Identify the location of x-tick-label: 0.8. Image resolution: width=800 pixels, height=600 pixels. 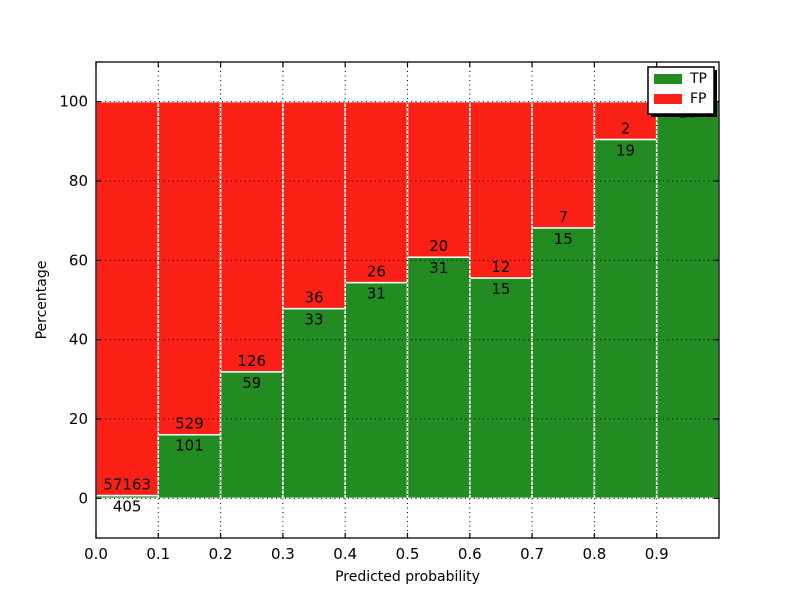
(594, 554).